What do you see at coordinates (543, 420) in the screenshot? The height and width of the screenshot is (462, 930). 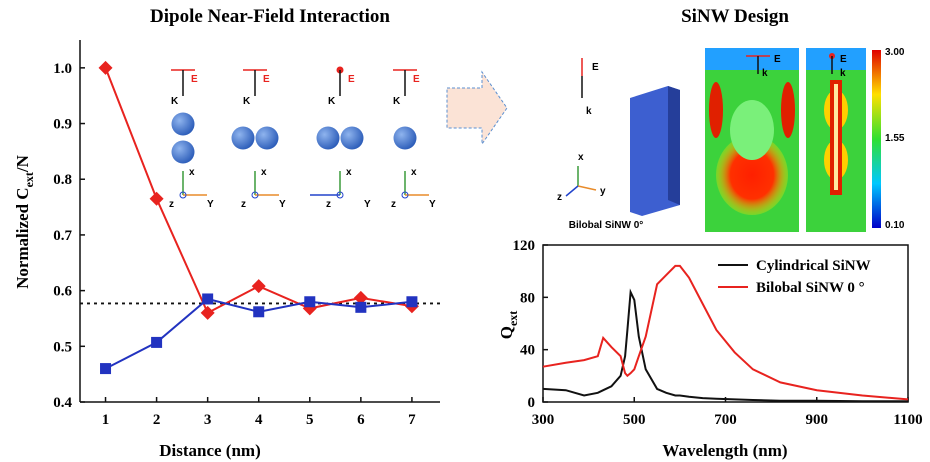 I see `x-tick-label: 300` at bounding box center [543, 420].